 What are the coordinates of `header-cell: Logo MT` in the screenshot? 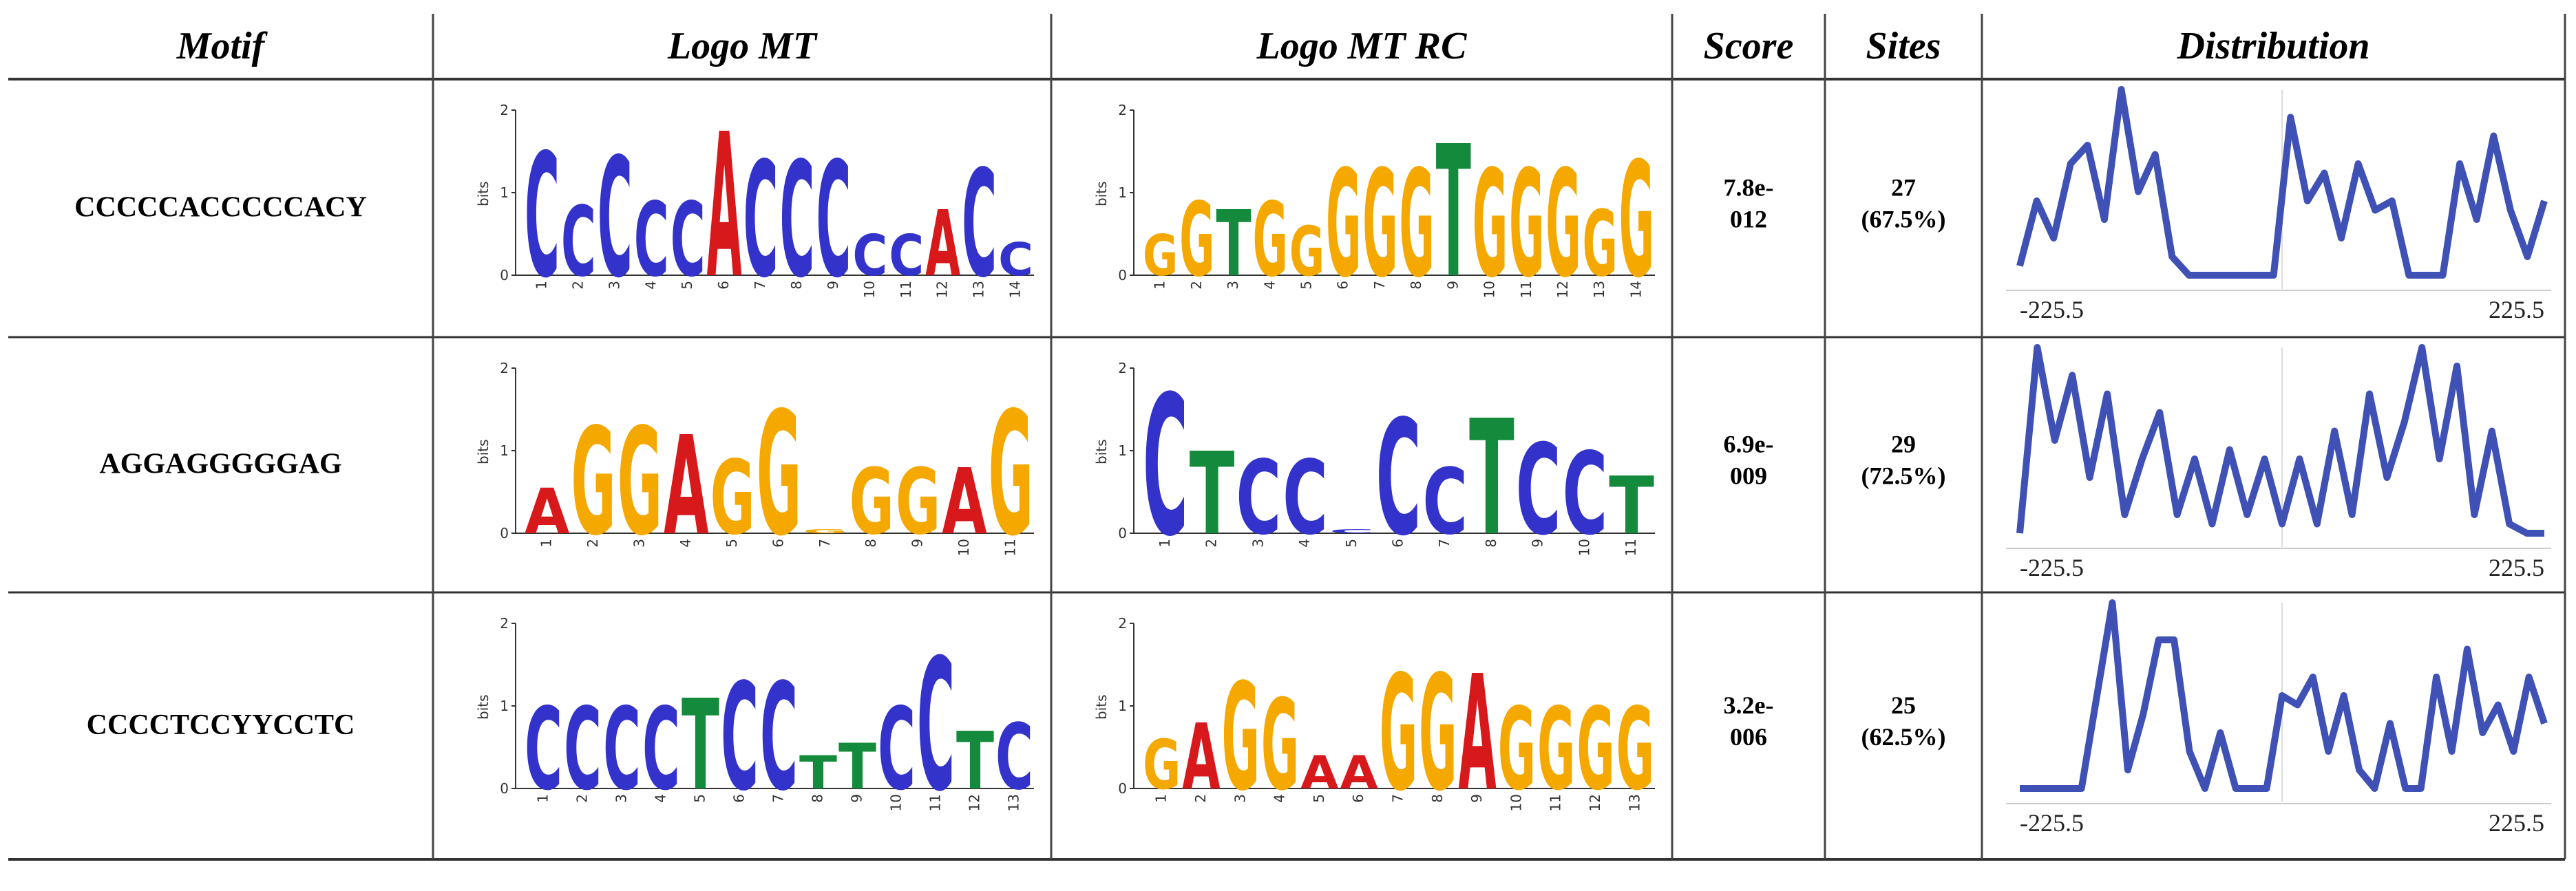 It's located at (743, 46).